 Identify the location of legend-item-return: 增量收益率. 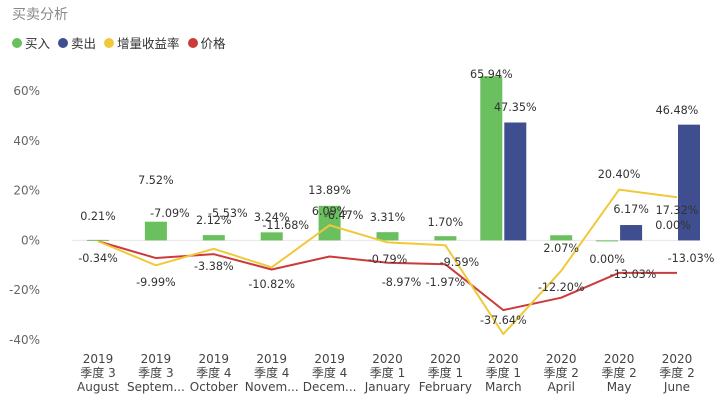
(142, 42).